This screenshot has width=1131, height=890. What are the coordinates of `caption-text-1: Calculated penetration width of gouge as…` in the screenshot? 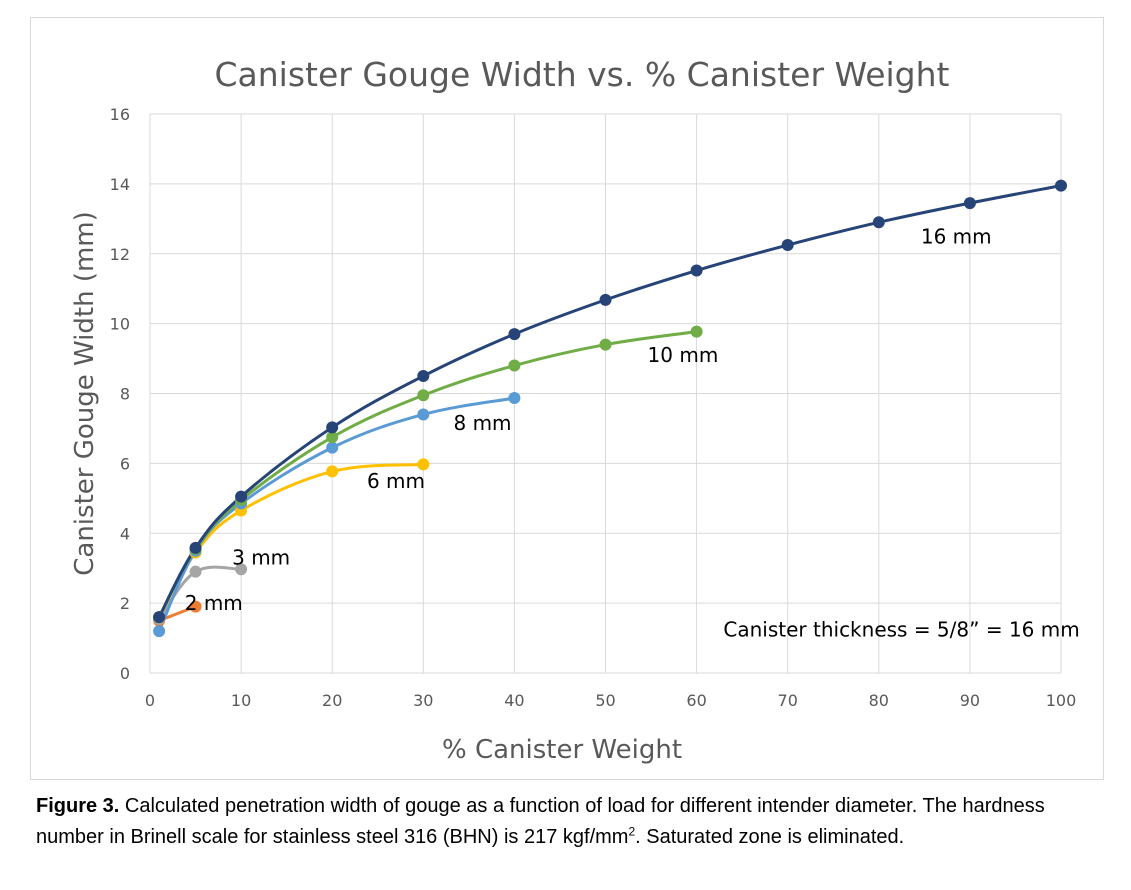 It's located at (540, 821).